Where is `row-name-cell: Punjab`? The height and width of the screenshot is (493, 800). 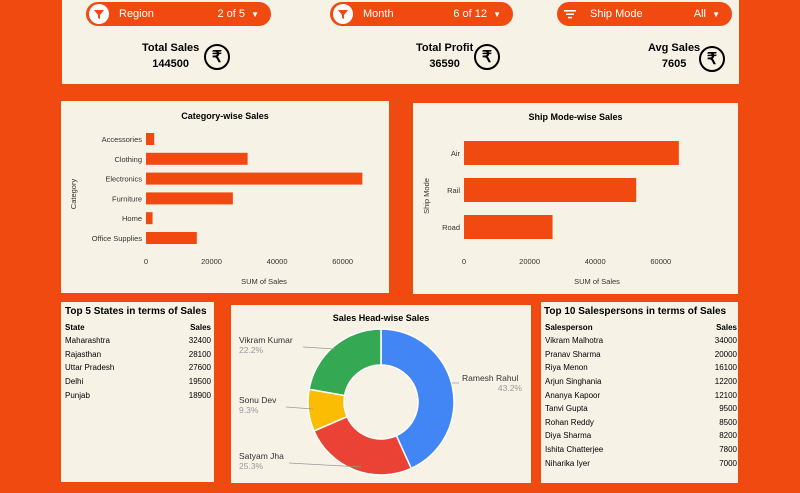
row-name-cell: Punjab is located at coordinates (77, 395).